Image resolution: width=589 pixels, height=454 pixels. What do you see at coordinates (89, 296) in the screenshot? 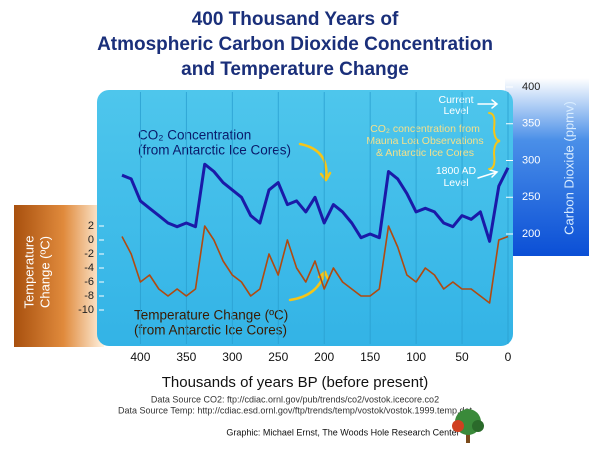
I see `y-tick-label: -8` at bounding box center [89, 296].